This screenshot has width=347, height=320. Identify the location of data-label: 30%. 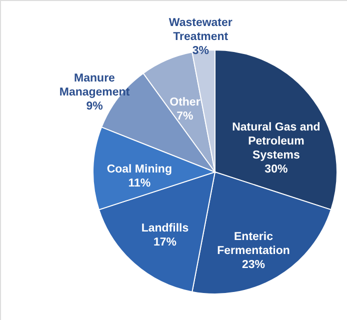
(276, 170).